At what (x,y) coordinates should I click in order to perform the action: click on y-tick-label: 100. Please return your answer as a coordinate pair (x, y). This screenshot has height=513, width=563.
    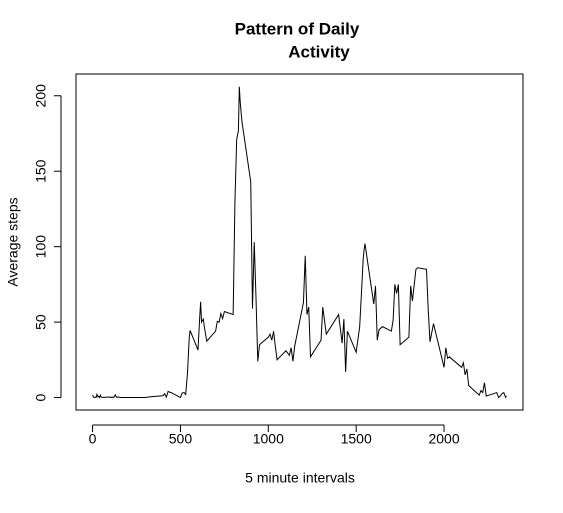
    Looking at the image, I should click on (41, 247).